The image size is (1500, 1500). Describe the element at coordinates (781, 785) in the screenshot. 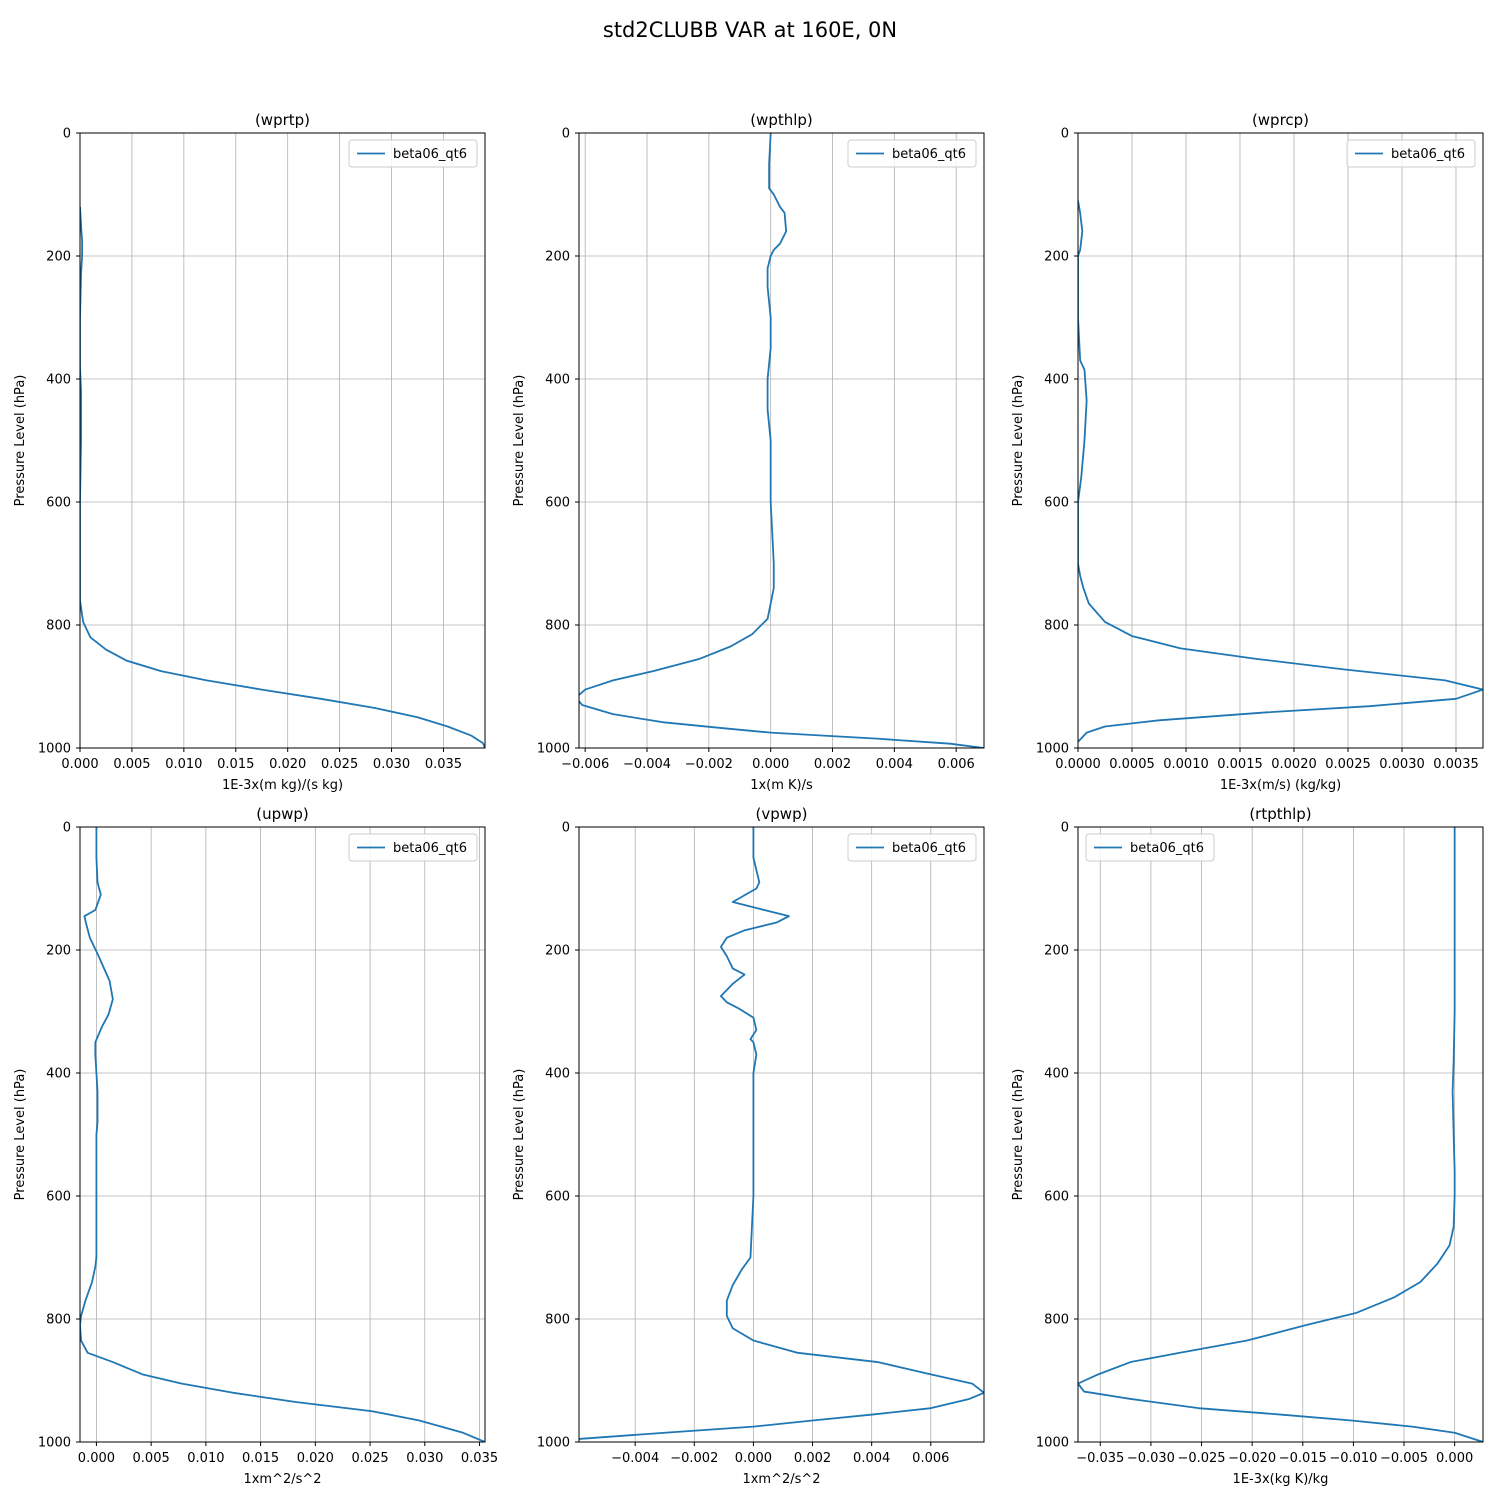

I see `x-axis-label: 1x(m K)/s` at that location.